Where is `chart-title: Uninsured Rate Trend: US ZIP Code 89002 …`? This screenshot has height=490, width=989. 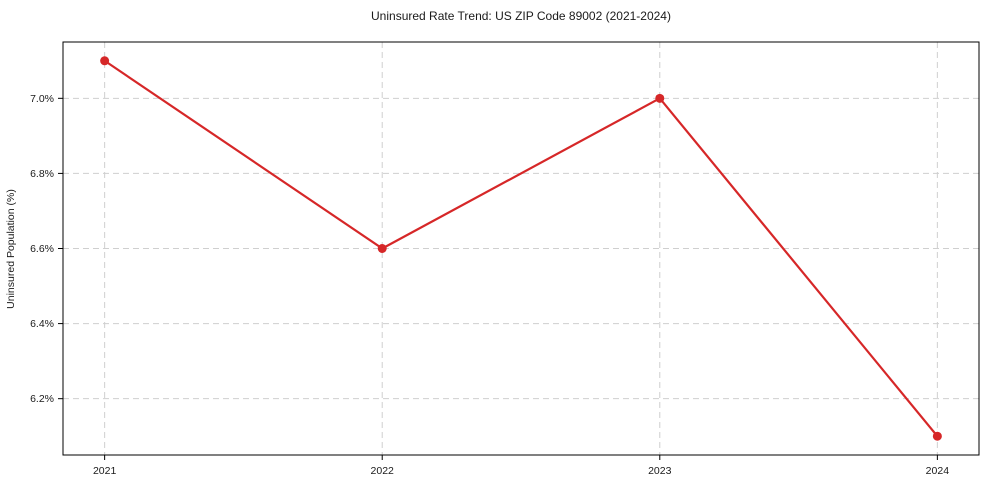 chart-title: Uninsured Rate Trend: US ZIP Code 89002 … is located at coordinates (521, 16).